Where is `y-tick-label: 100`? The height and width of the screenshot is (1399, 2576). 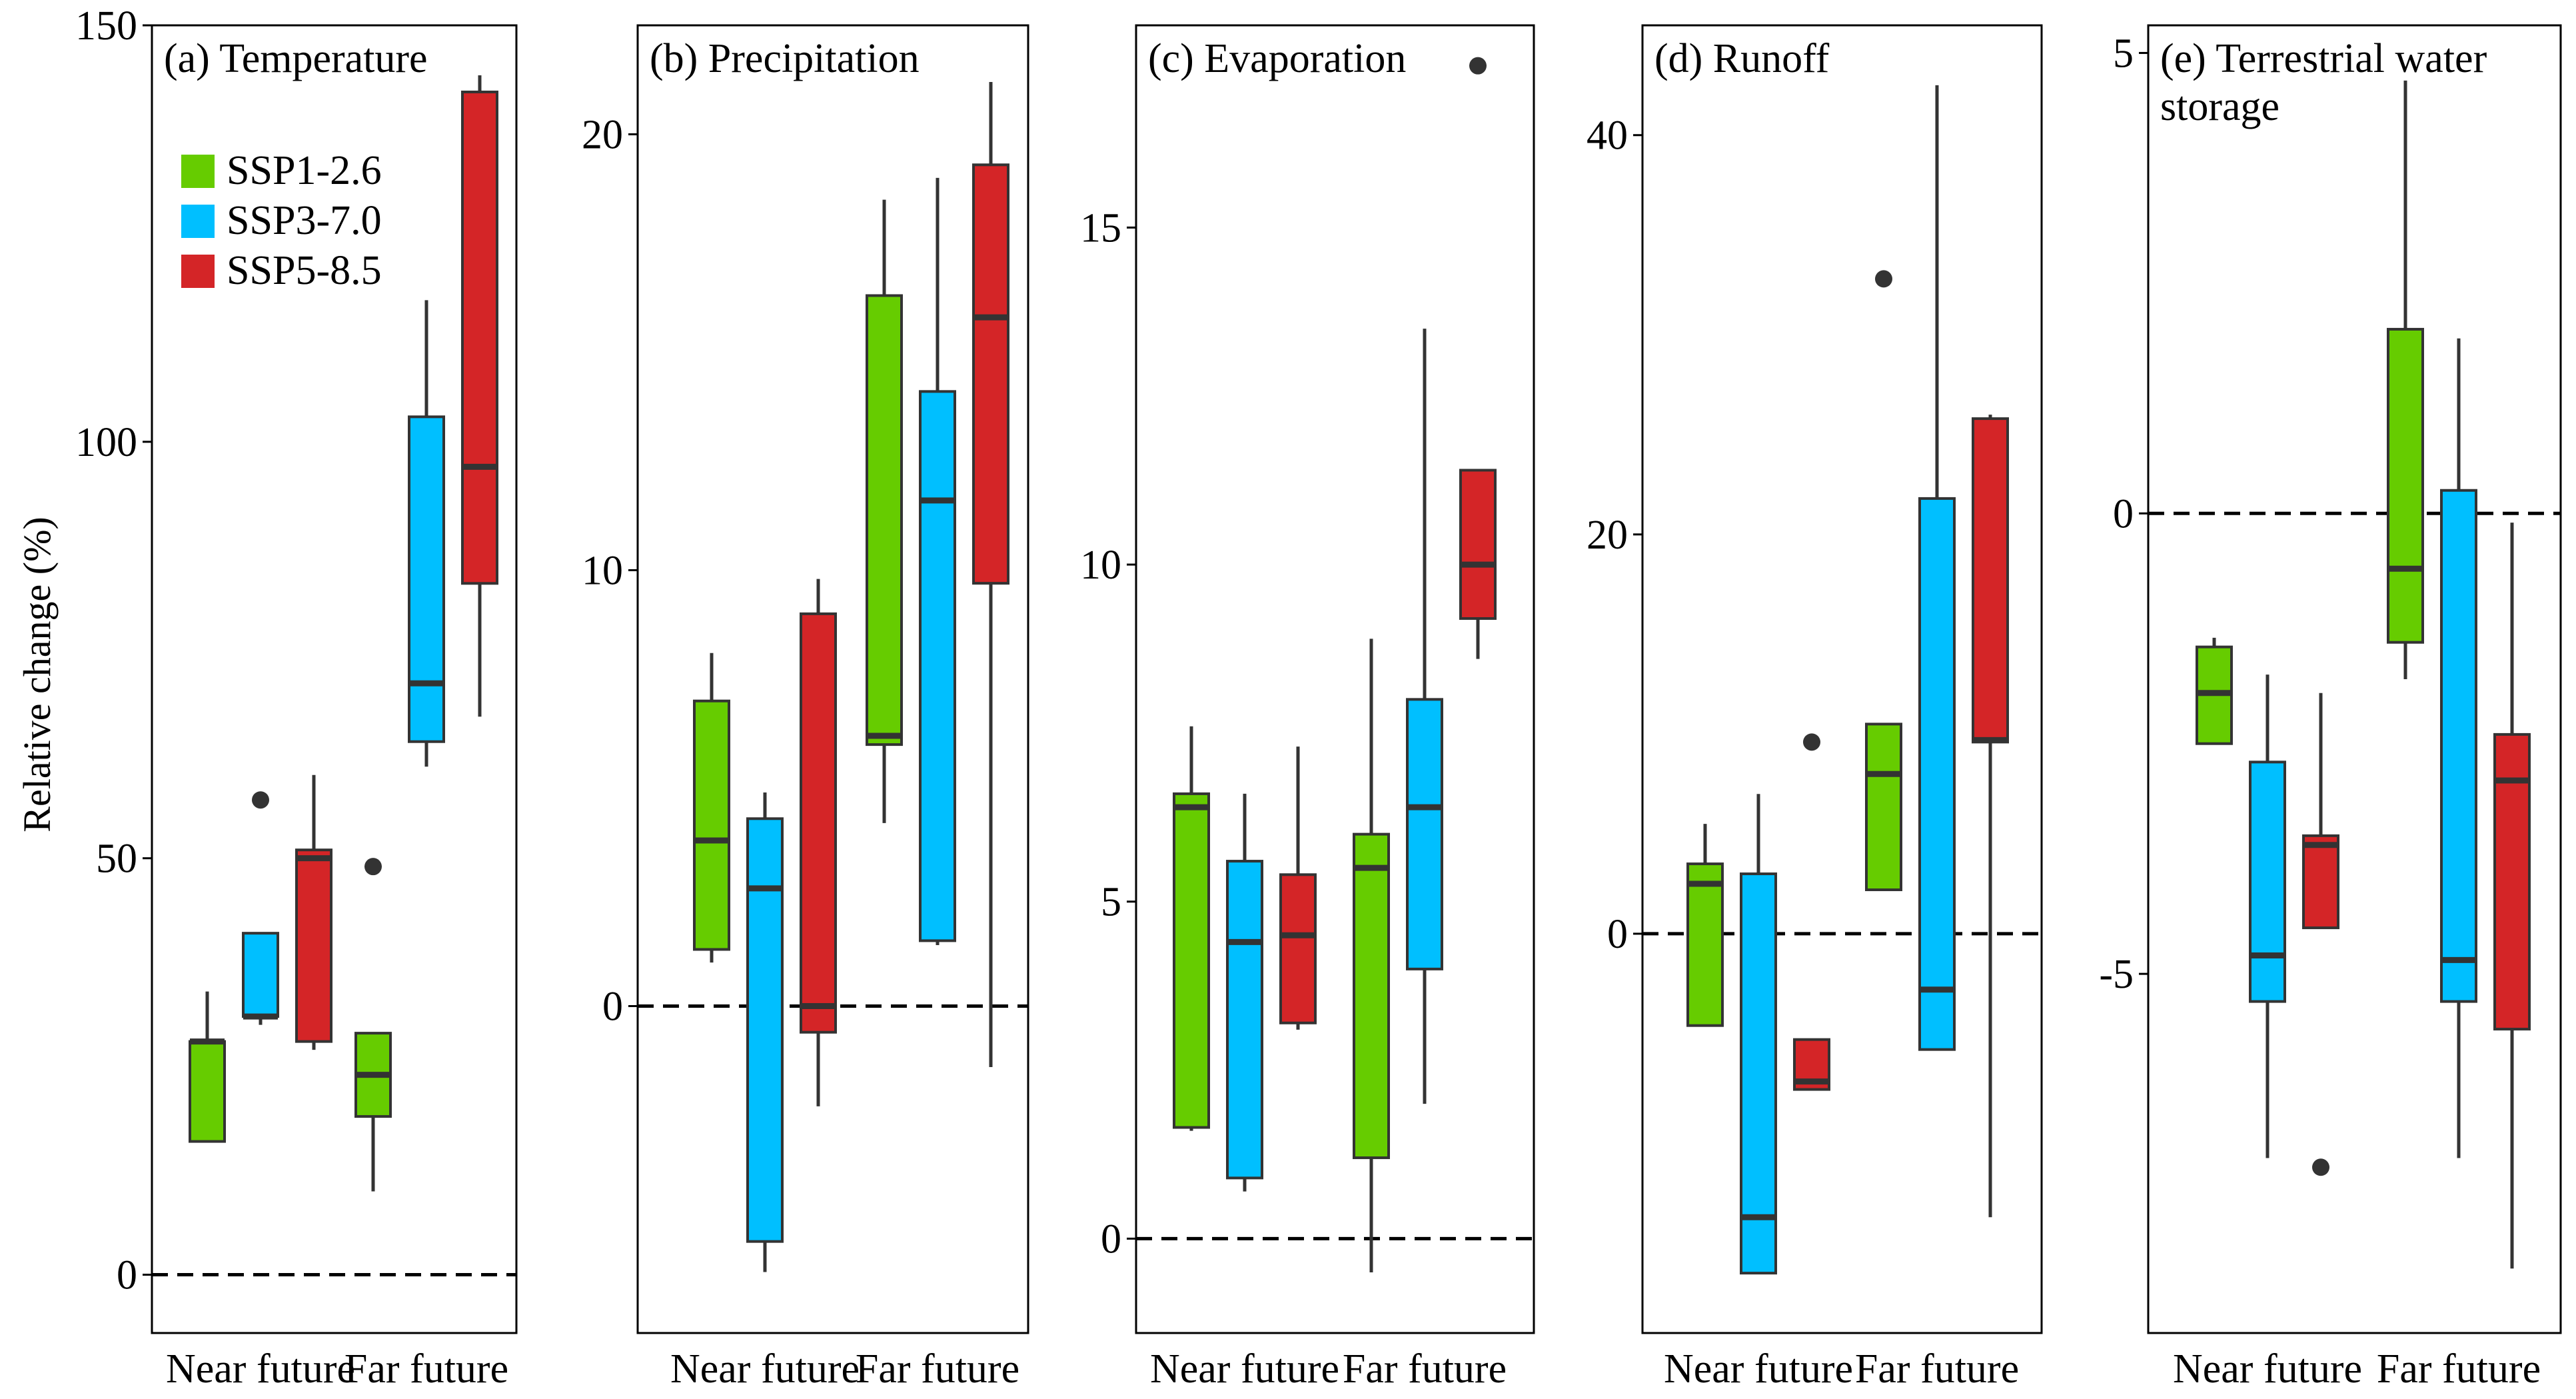 y-tick-label: 100 is located at coordinates (106, 442).